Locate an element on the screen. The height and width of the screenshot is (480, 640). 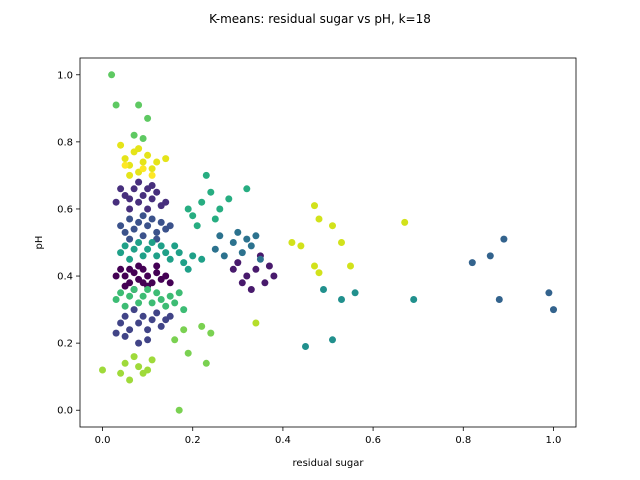
y-axis-ticks: 0.0 0.2 0.4 0.6 0.8 1.0 is located at coordinates (68, 243).